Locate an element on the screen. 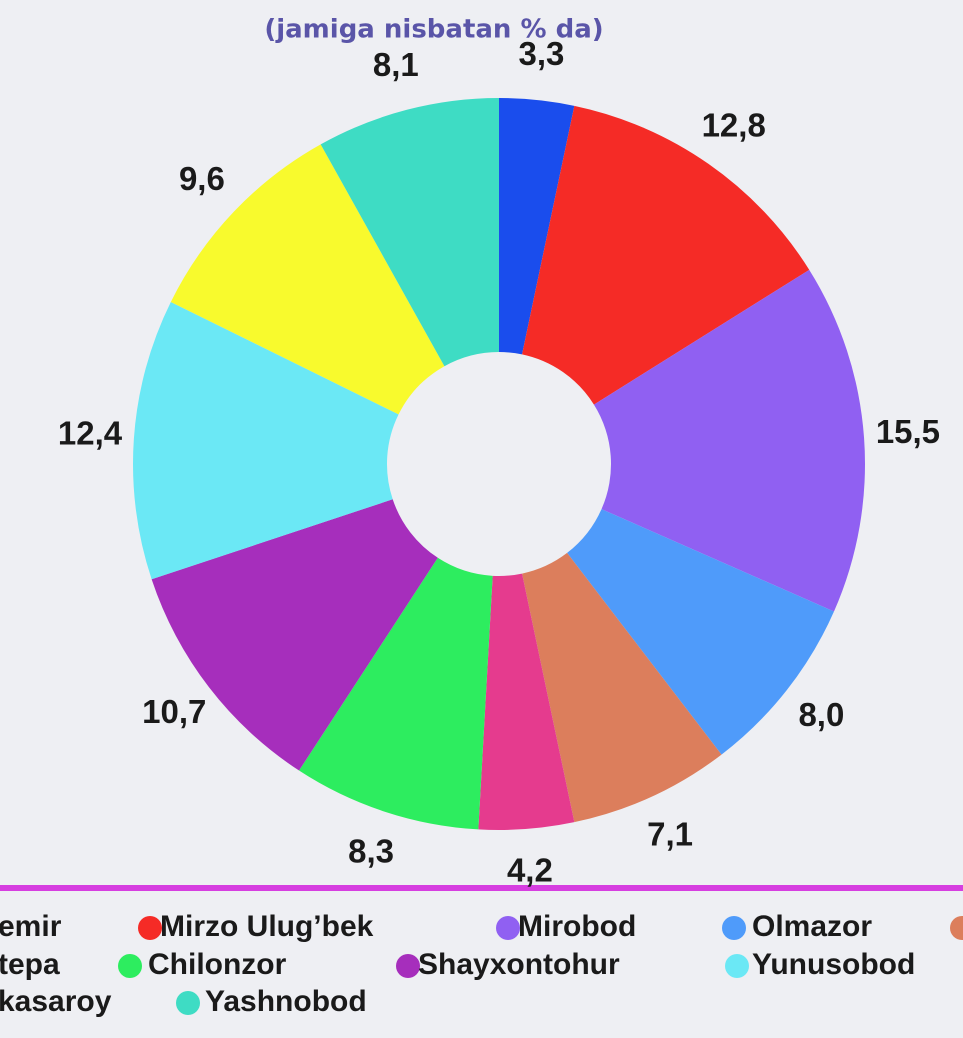  divider is located at coordinates (481, 888).